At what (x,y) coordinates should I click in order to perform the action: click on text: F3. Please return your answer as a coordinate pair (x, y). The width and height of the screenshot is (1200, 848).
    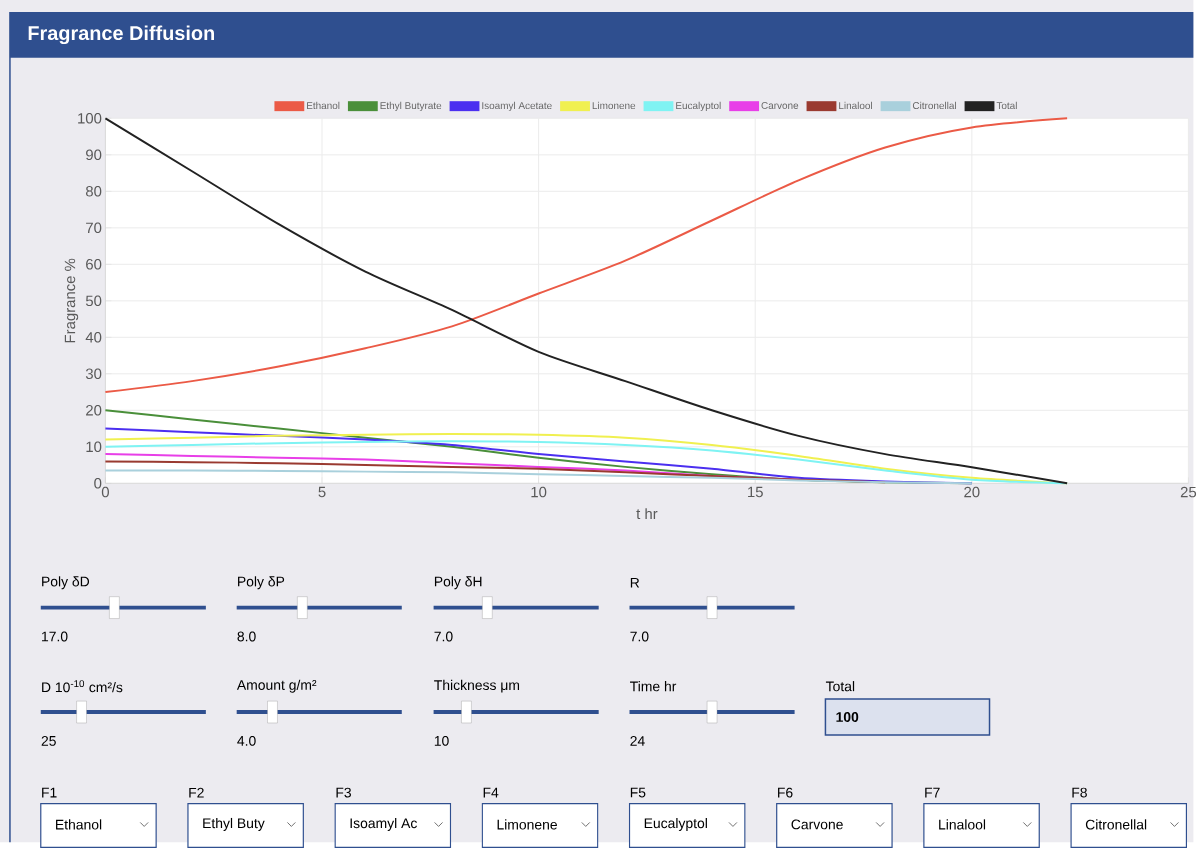
    Looking at the image, I should click on (343, 792).